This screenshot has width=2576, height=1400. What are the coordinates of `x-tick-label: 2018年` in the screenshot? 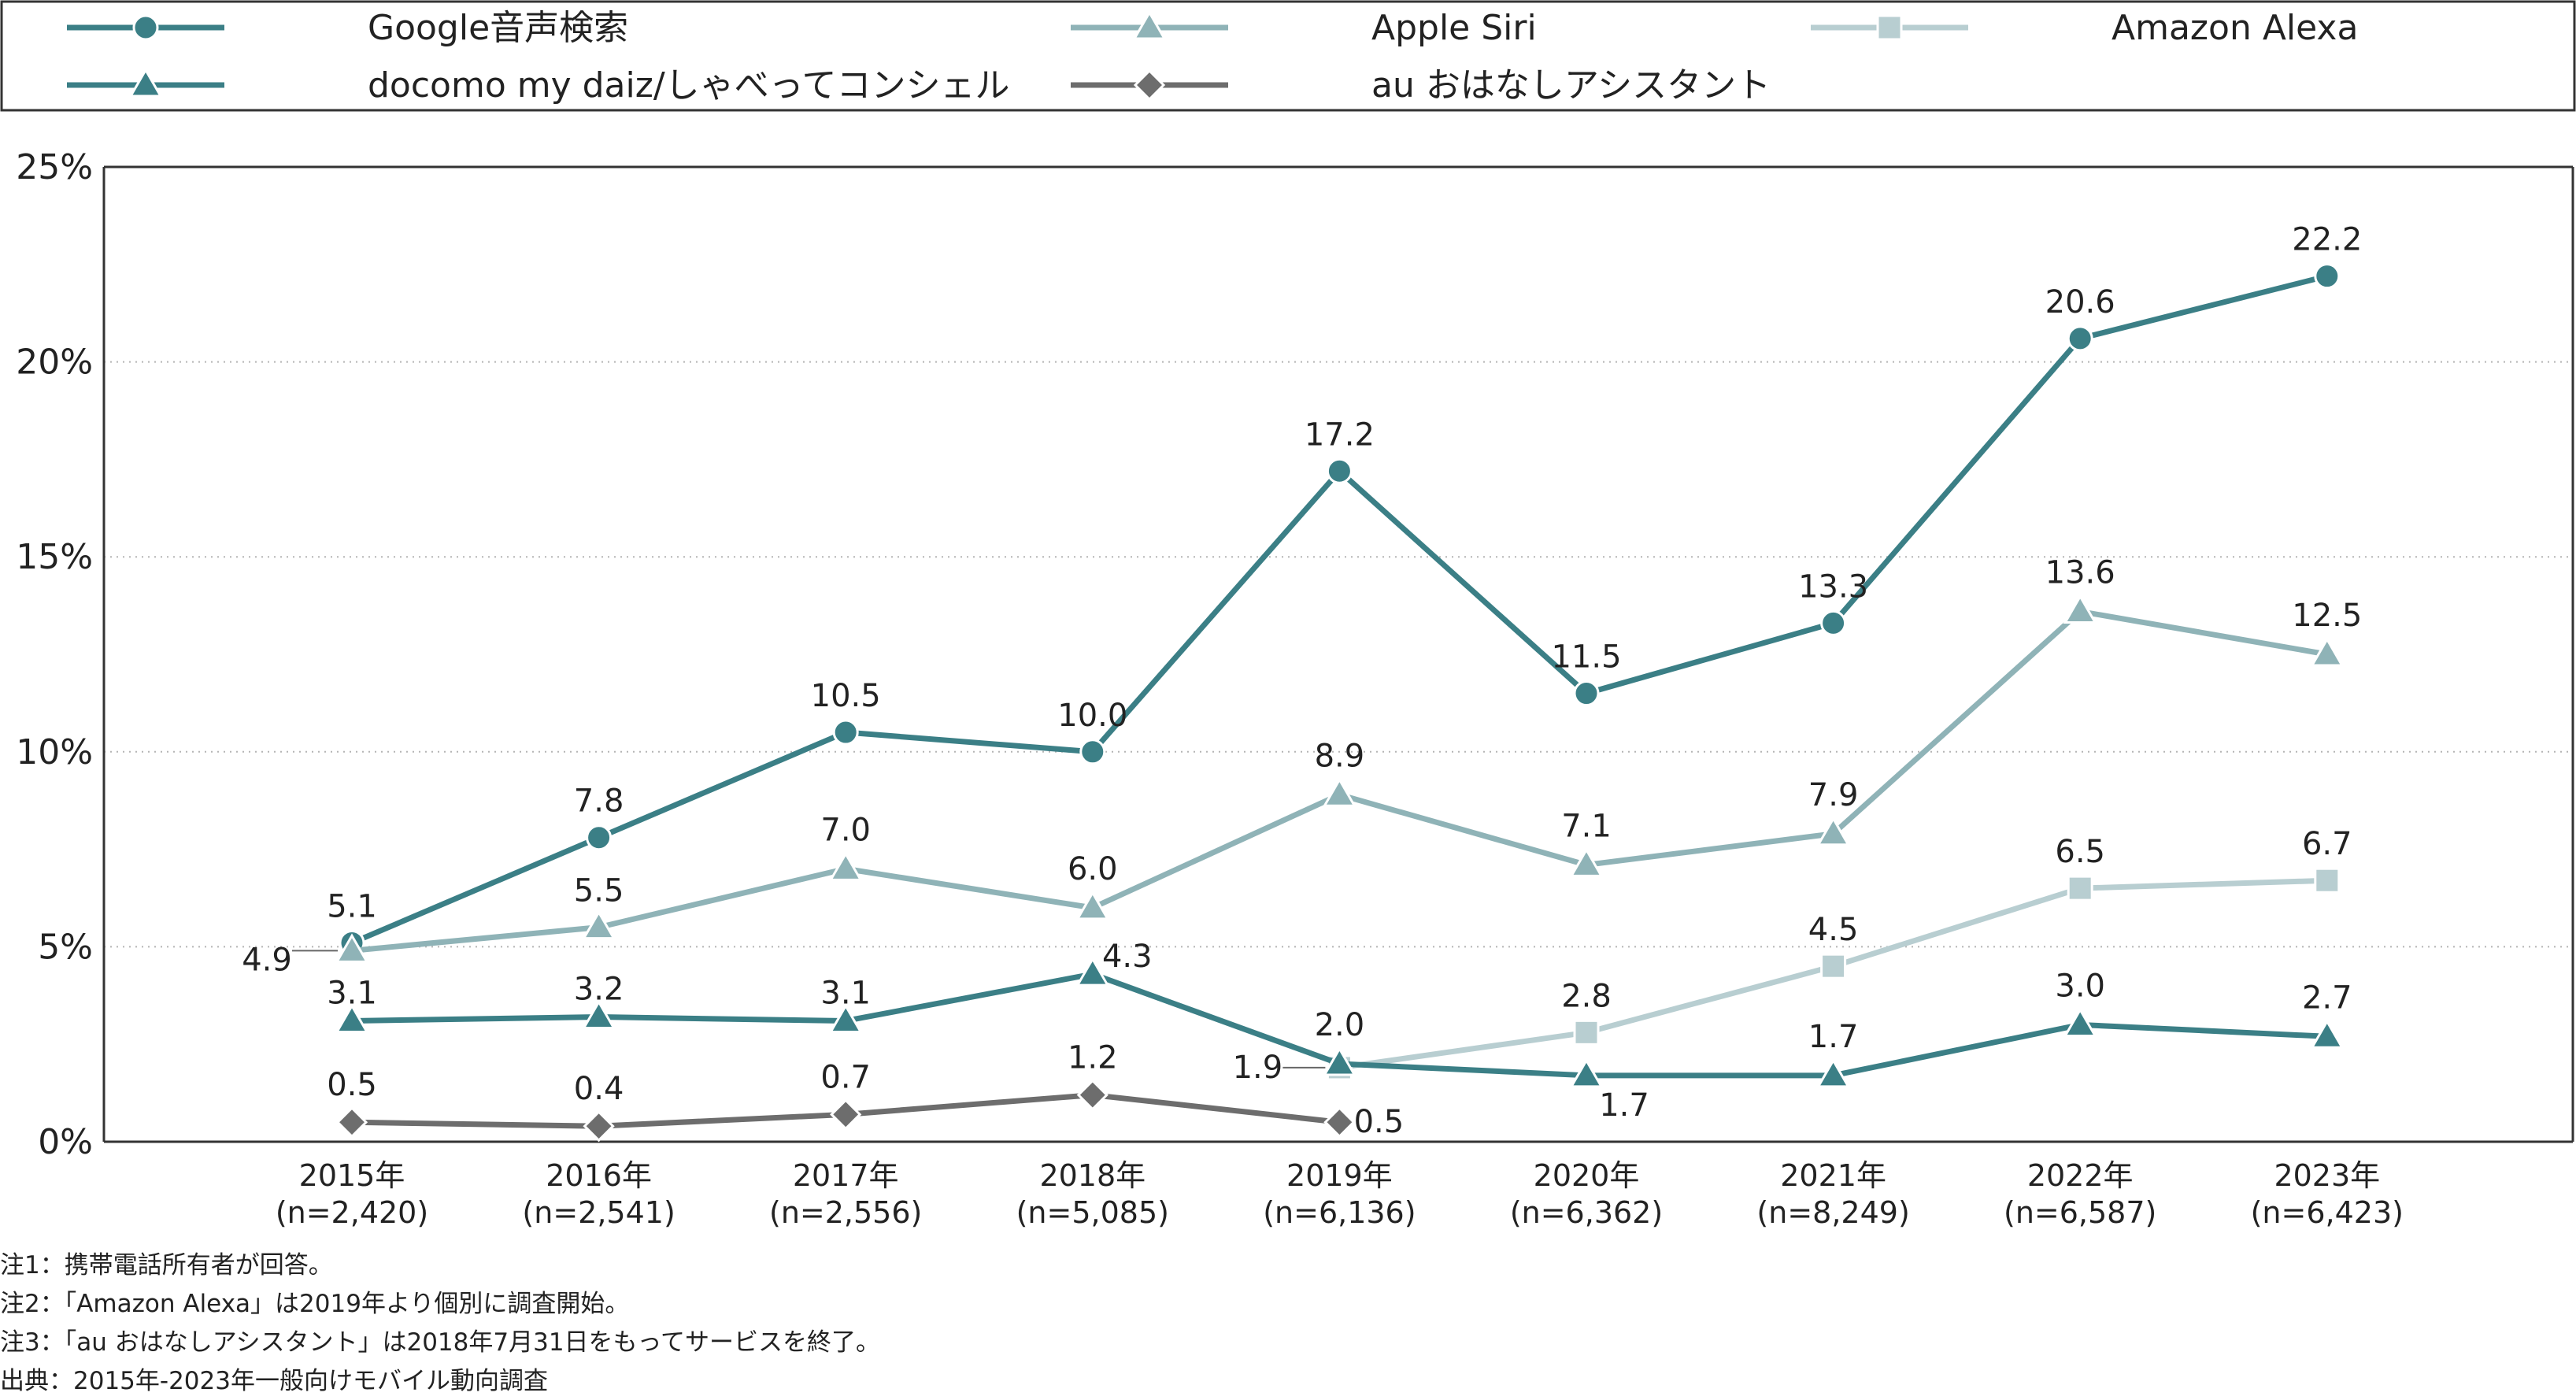 It's located at (1092, 1175).